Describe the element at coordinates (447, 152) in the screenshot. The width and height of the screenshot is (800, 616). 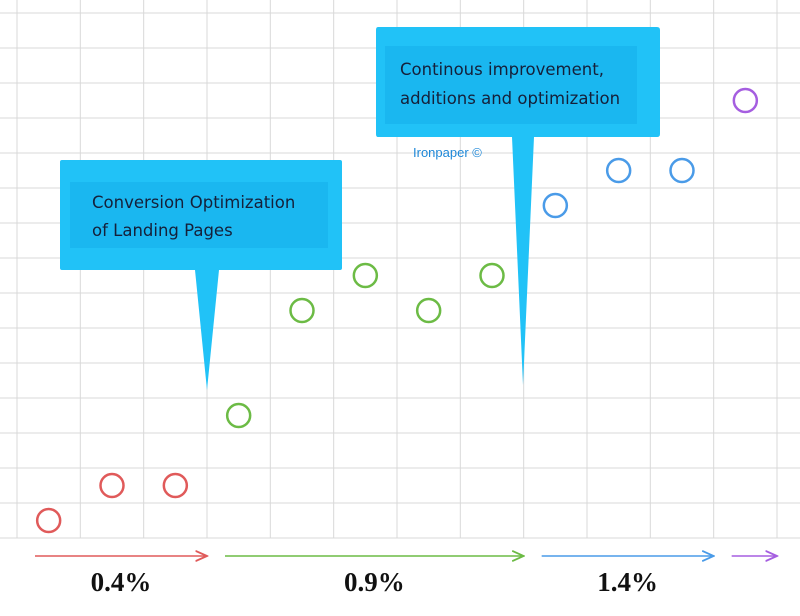
I see `watermark: Ironpaper ©` at that location.